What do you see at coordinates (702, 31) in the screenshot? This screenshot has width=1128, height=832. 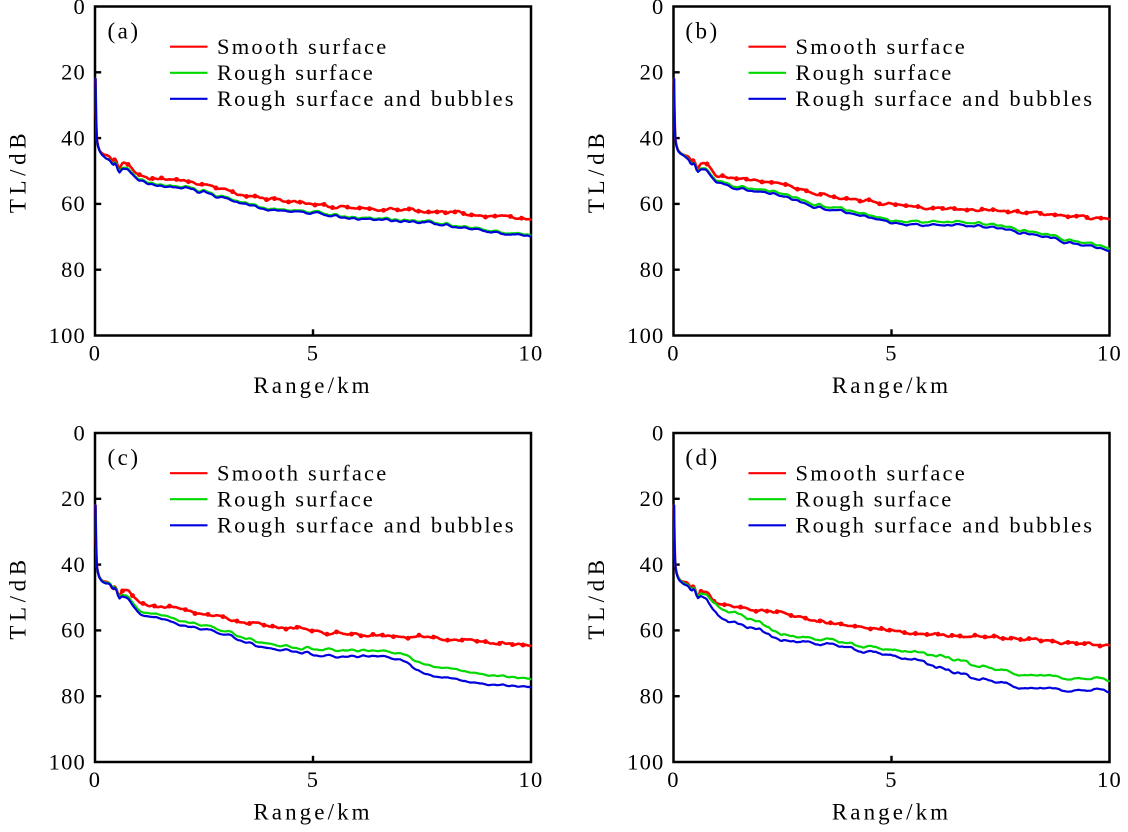 I see `svg-text: (b)` at bounding box center [702, 31].